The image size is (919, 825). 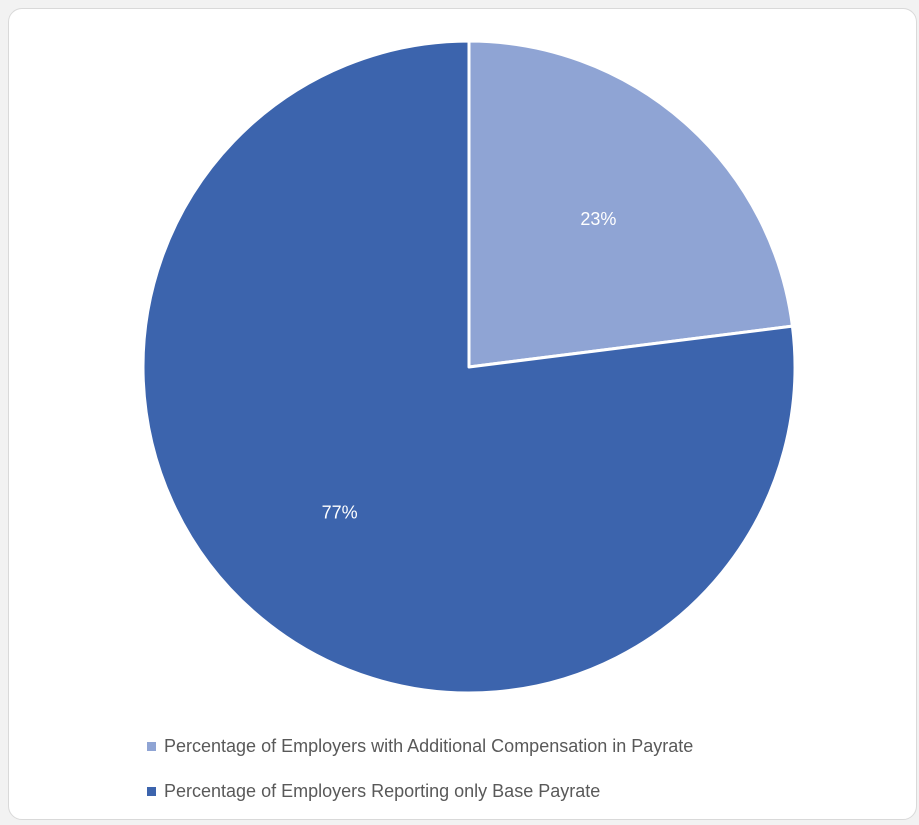 I want to click on pie-slice-additional-compensation, so click(x=630, y=204).